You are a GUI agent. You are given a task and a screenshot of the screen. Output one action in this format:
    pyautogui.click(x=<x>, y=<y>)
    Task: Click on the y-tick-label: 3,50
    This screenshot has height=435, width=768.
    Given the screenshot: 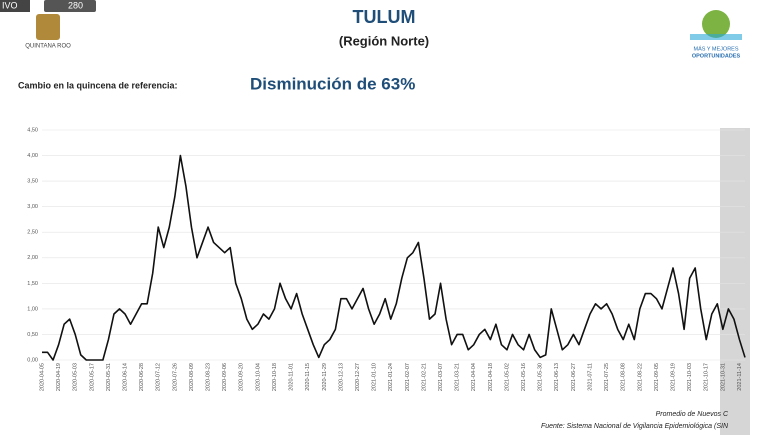 What is the action you would take?
    pyautogui.click(x=32, y=182)
    